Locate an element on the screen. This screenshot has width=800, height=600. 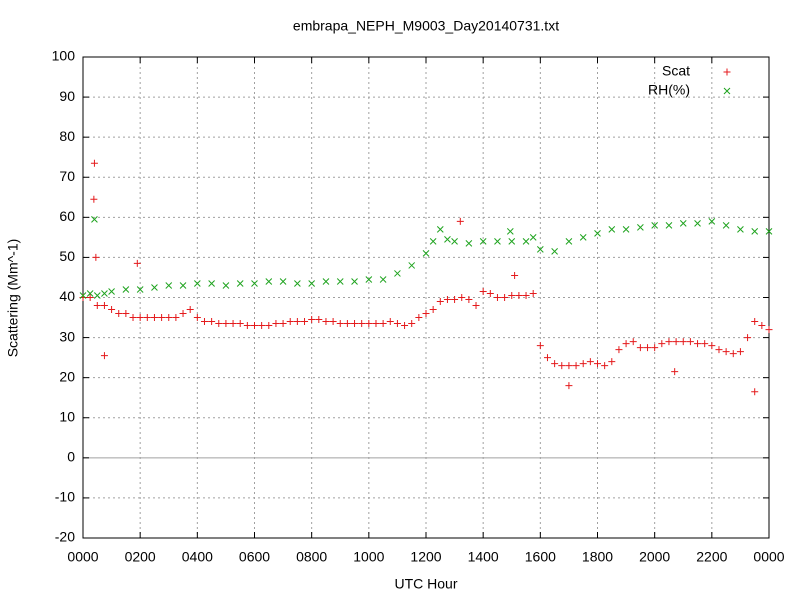
x-tick-label: 1000 is located at coordinates (368, 557).